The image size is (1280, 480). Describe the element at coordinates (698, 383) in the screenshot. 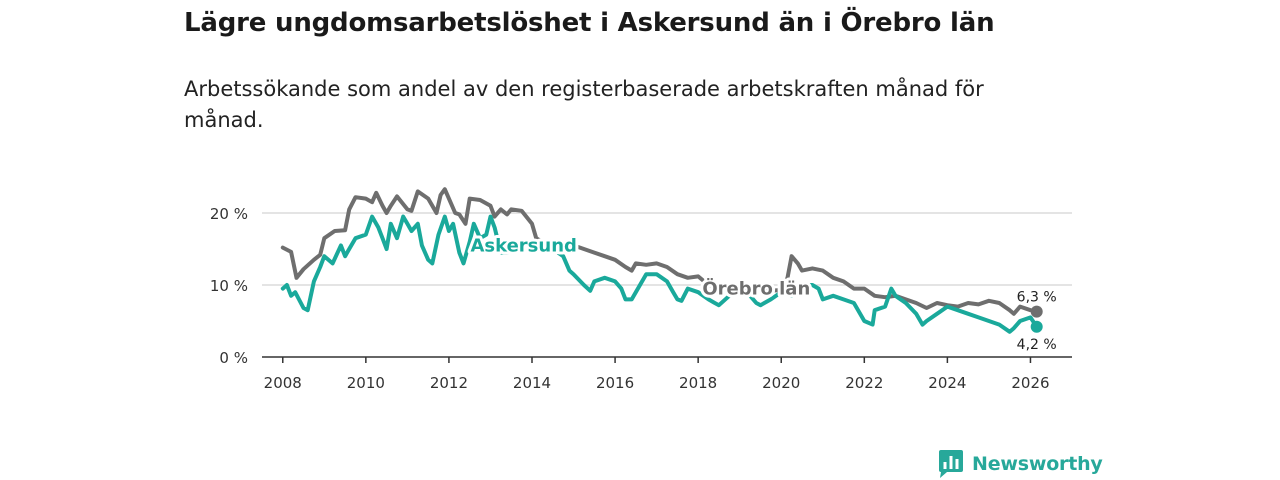

I see `x-tick-label: 2018` at that location.